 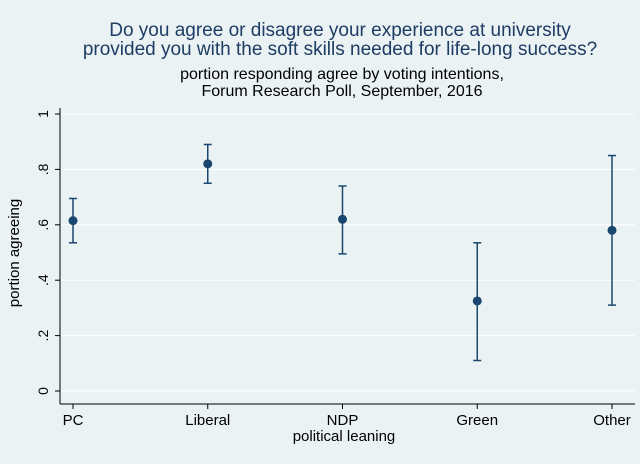 What do you see at coordinates (343, 420) in the screenshot?
I see `x-tick-label-ndp: NDP` at bounding box center [343, 420].